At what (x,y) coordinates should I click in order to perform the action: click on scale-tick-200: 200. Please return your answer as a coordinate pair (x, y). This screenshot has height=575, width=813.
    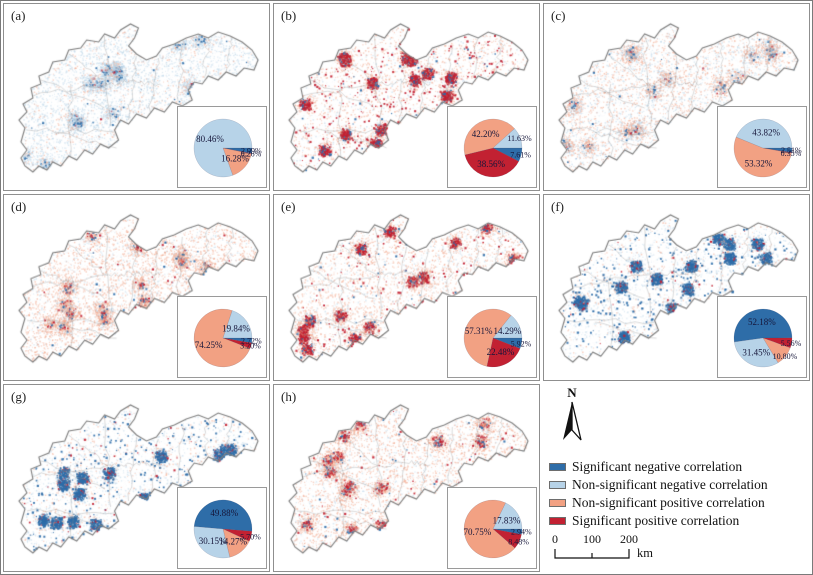
    Looking at the image, I should click on (629, 539).